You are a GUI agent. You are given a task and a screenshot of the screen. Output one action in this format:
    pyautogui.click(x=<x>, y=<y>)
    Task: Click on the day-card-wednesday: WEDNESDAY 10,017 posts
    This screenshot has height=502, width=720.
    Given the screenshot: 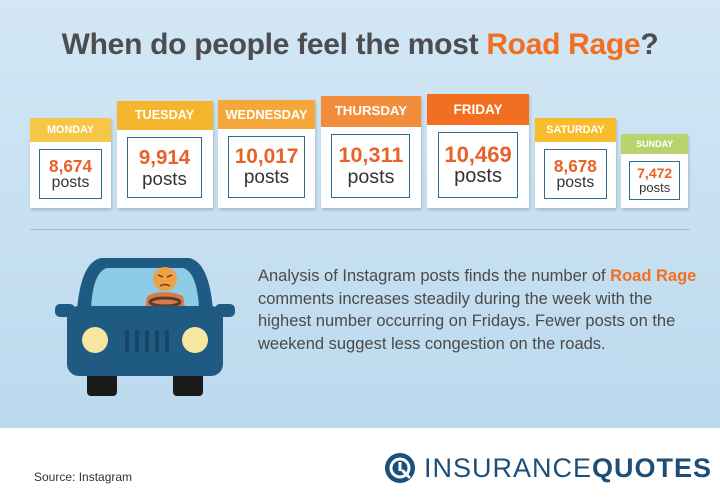 What is the action you would take?
    pyautogui.click(x=266, y=154)
    